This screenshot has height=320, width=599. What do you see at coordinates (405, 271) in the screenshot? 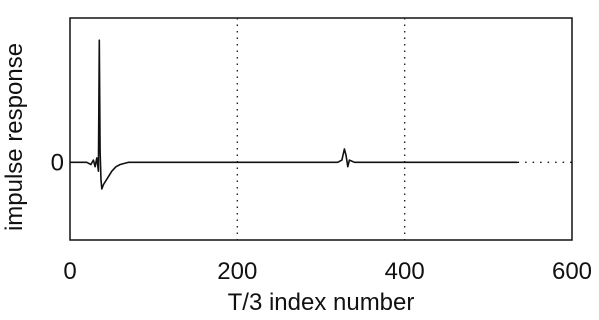
I see `x-tick-label-400: 400` at bounding box center [405, 271].